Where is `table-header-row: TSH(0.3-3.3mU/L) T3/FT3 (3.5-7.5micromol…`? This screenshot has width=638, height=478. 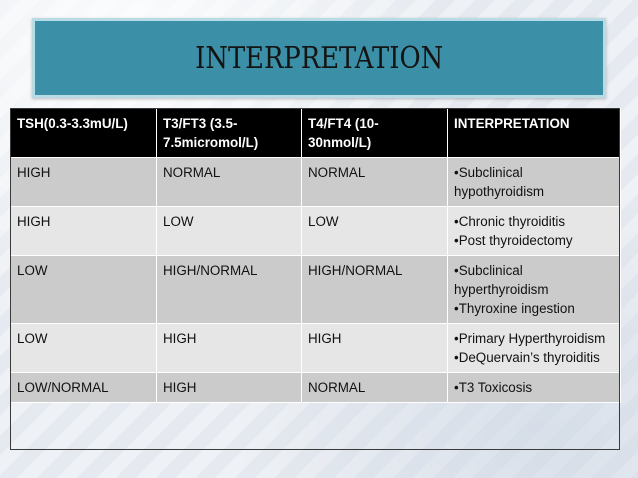 table-header-row: TSH(0.3-3.3mU/L) T3/FT3 (3.5-7.5micromol… is located at coordinates (315, 133).